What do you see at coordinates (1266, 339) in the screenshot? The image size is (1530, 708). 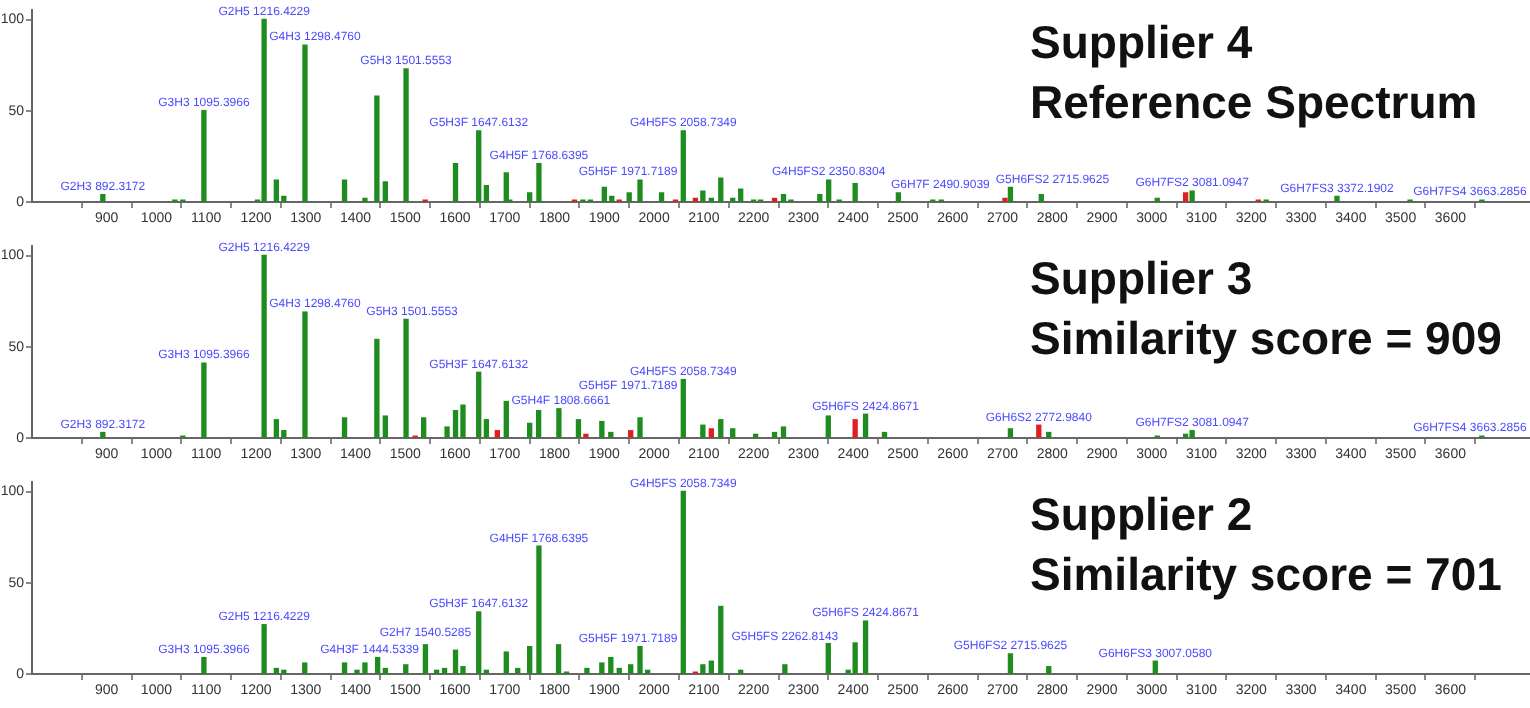 I see `text: Similarity score = 909` at bounding box center [1266, 339].